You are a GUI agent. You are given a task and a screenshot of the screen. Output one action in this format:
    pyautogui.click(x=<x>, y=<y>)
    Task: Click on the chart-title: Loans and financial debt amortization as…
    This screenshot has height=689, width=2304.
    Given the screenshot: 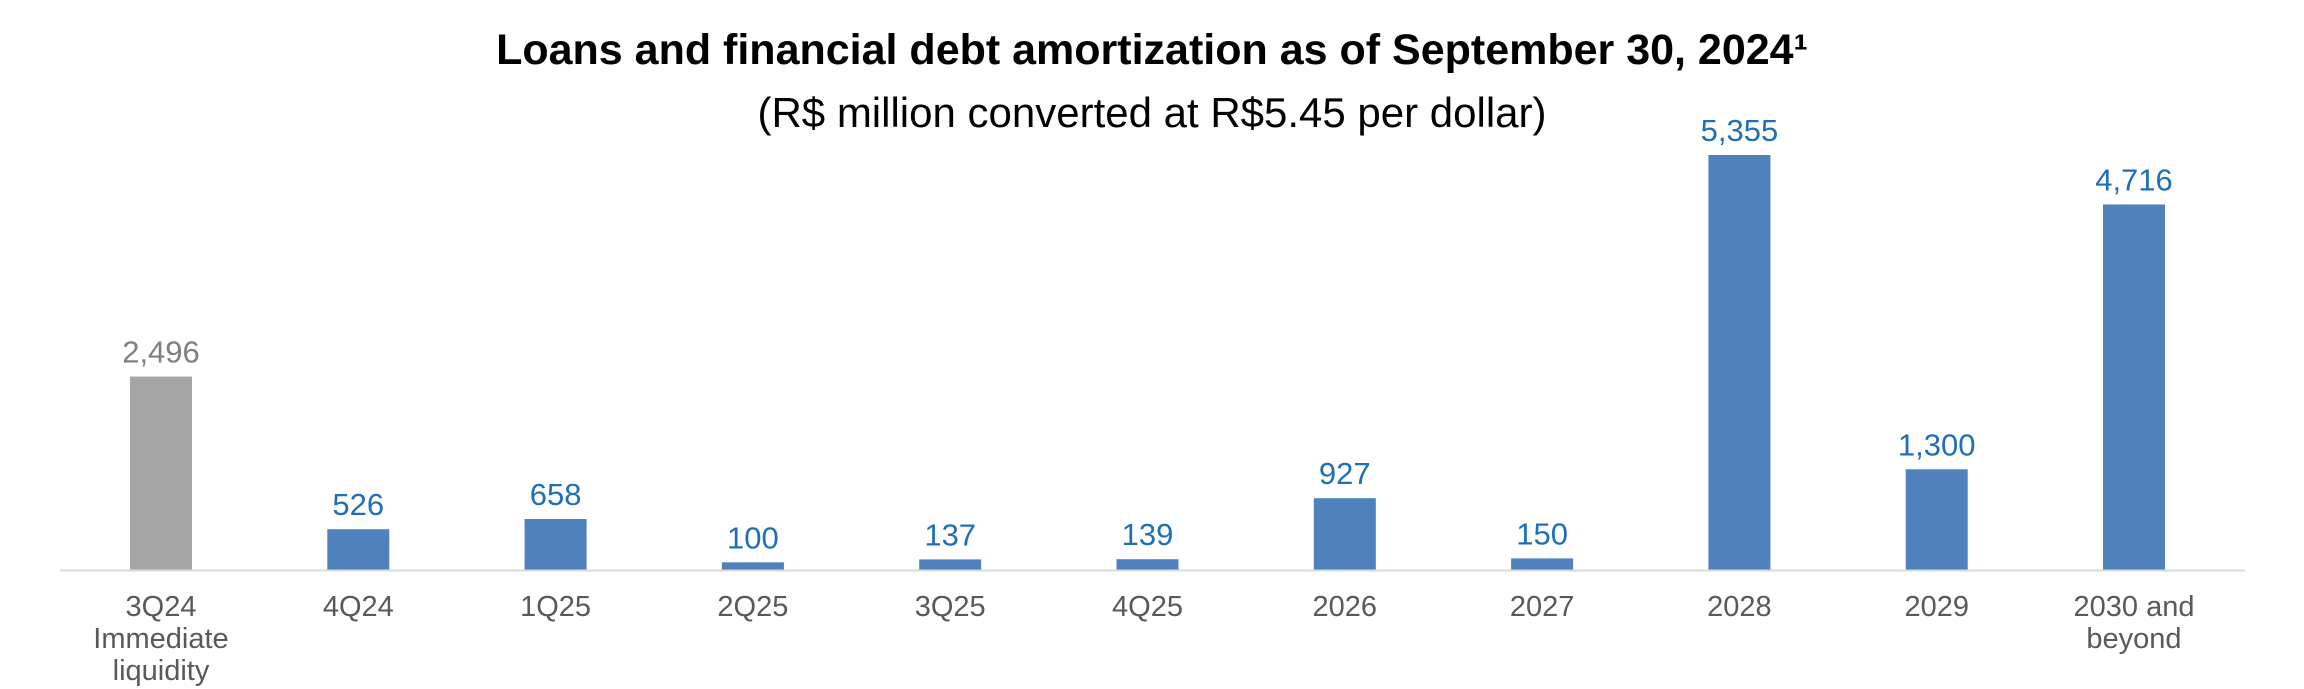 What is the action you would take?
    pyautogui.click(x=1152, y=50)
    